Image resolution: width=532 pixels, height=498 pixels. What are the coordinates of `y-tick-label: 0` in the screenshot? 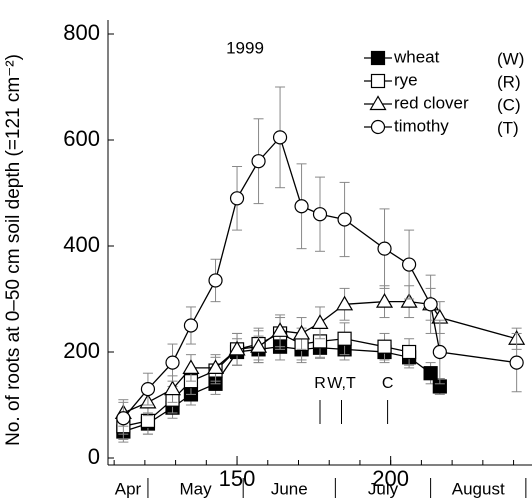 It's located at (94, 456).